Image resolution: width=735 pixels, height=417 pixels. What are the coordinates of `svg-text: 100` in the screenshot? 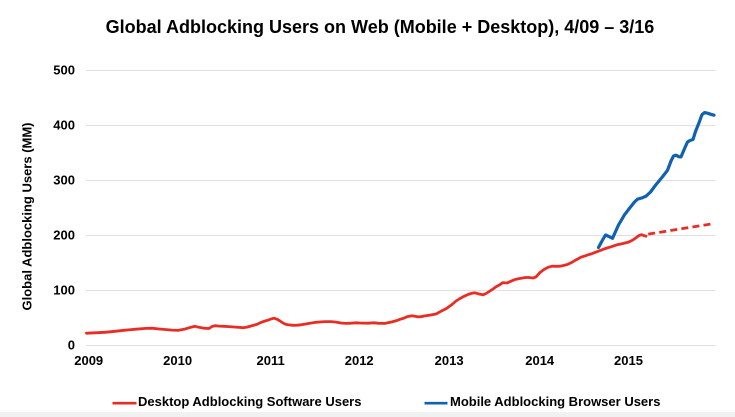 It's located at (64, 290).